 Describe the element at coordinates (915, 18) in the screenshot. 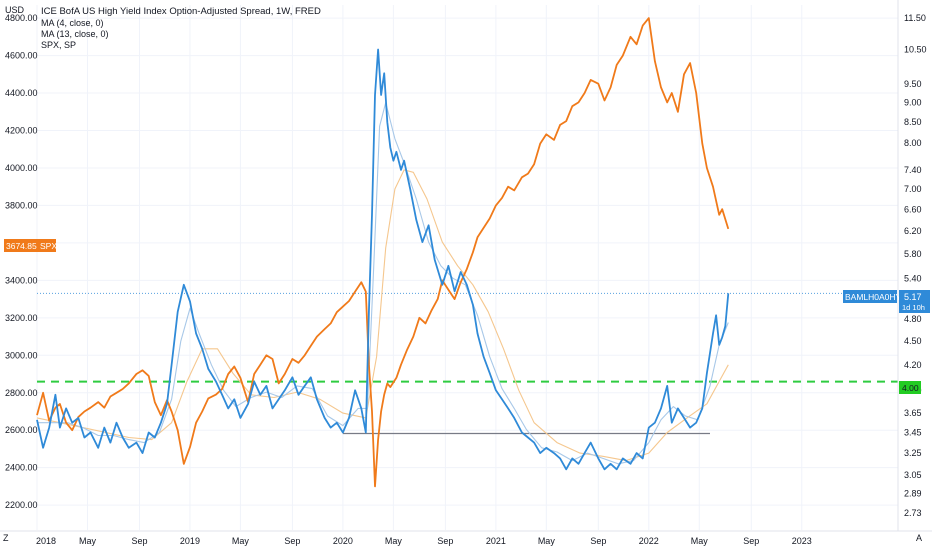

I see `right-tick-label: 11.50` at that location.